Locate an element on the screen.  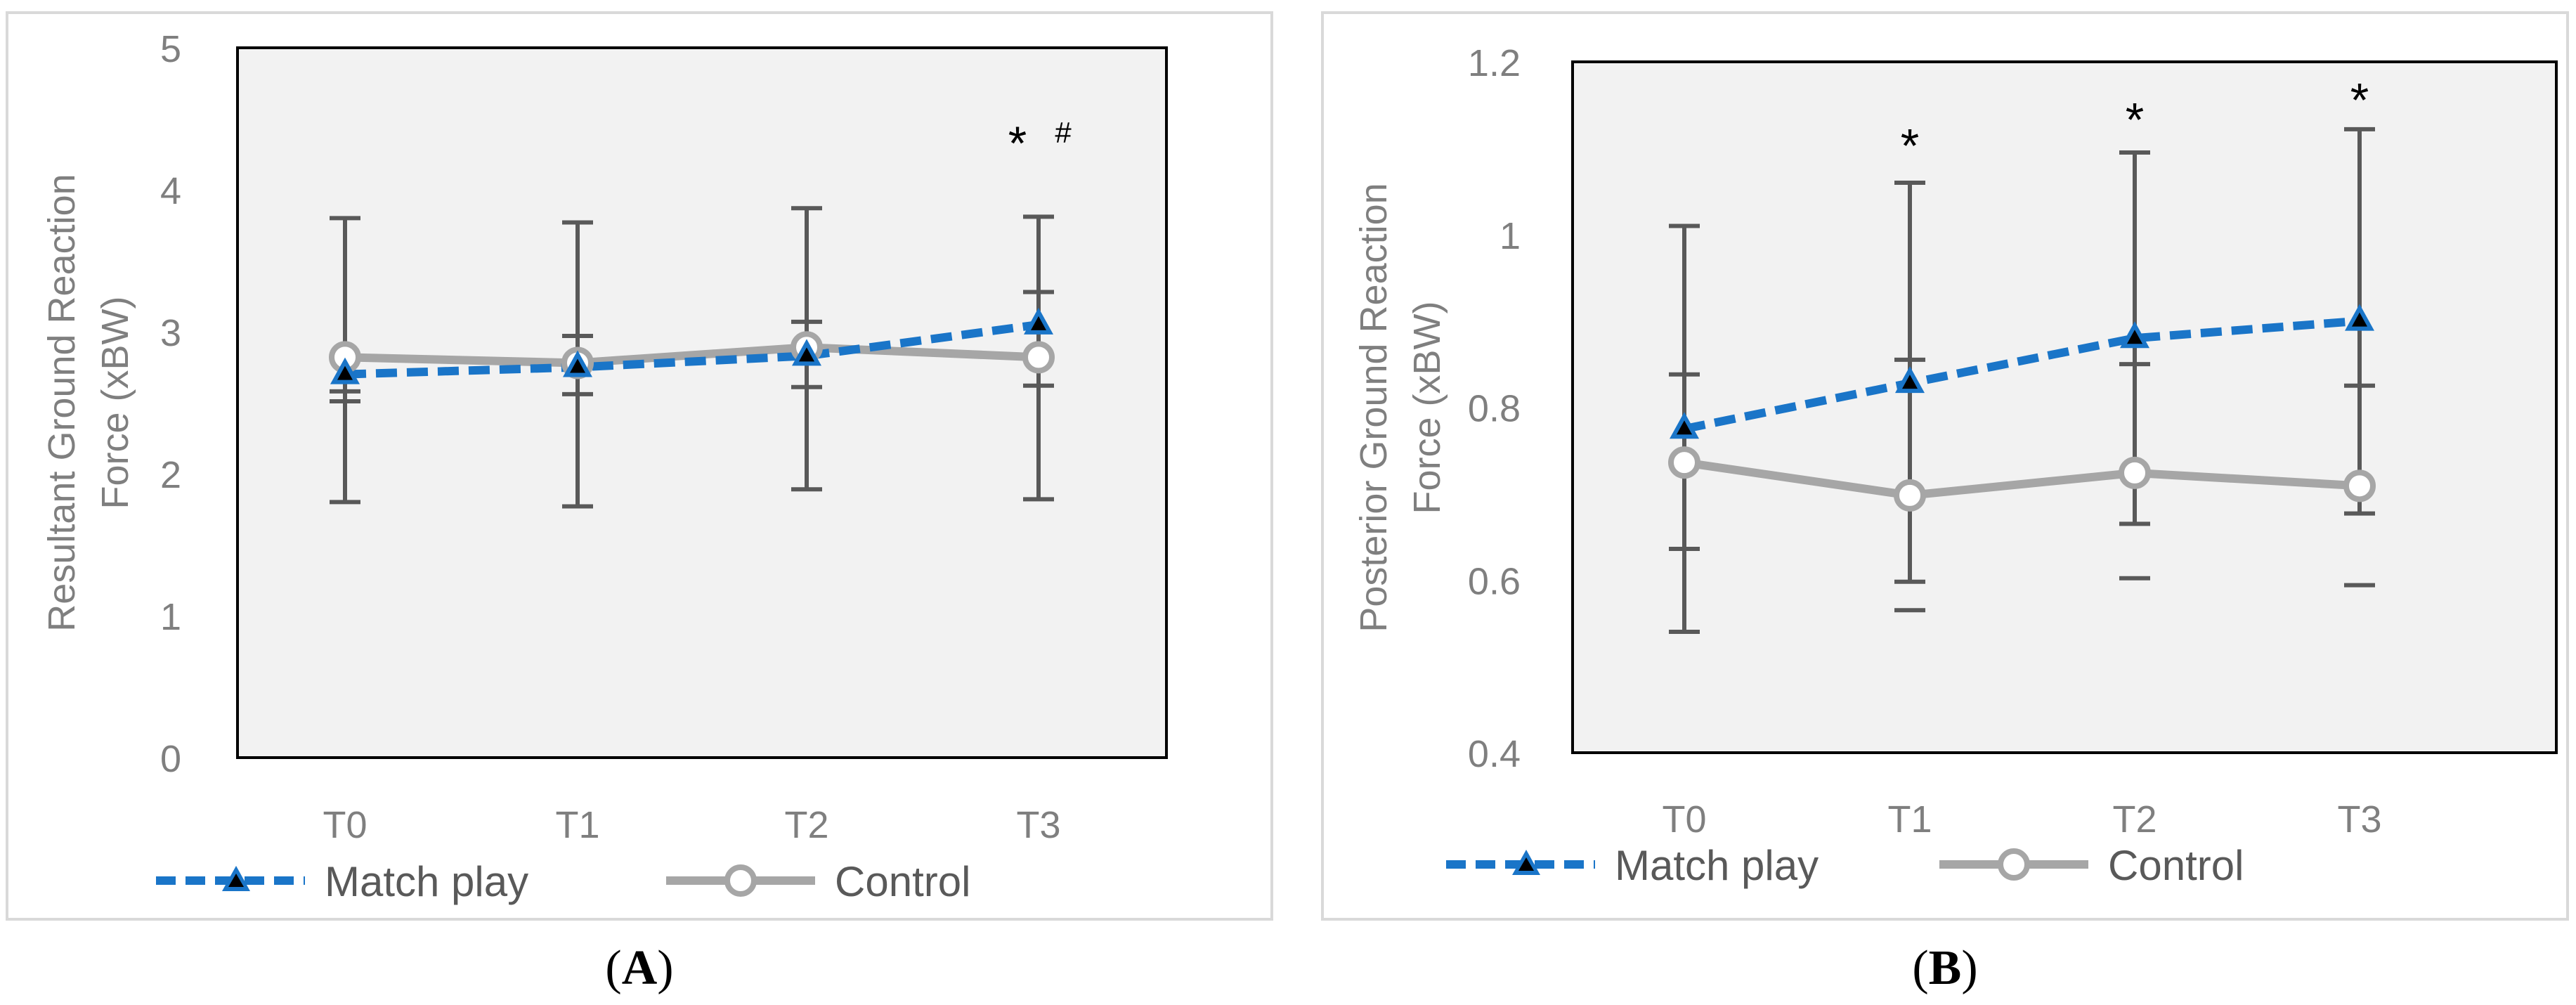
chart-b-ylabel-line1: Posterior Ground Reaction is located at coordinates (1374, 407).